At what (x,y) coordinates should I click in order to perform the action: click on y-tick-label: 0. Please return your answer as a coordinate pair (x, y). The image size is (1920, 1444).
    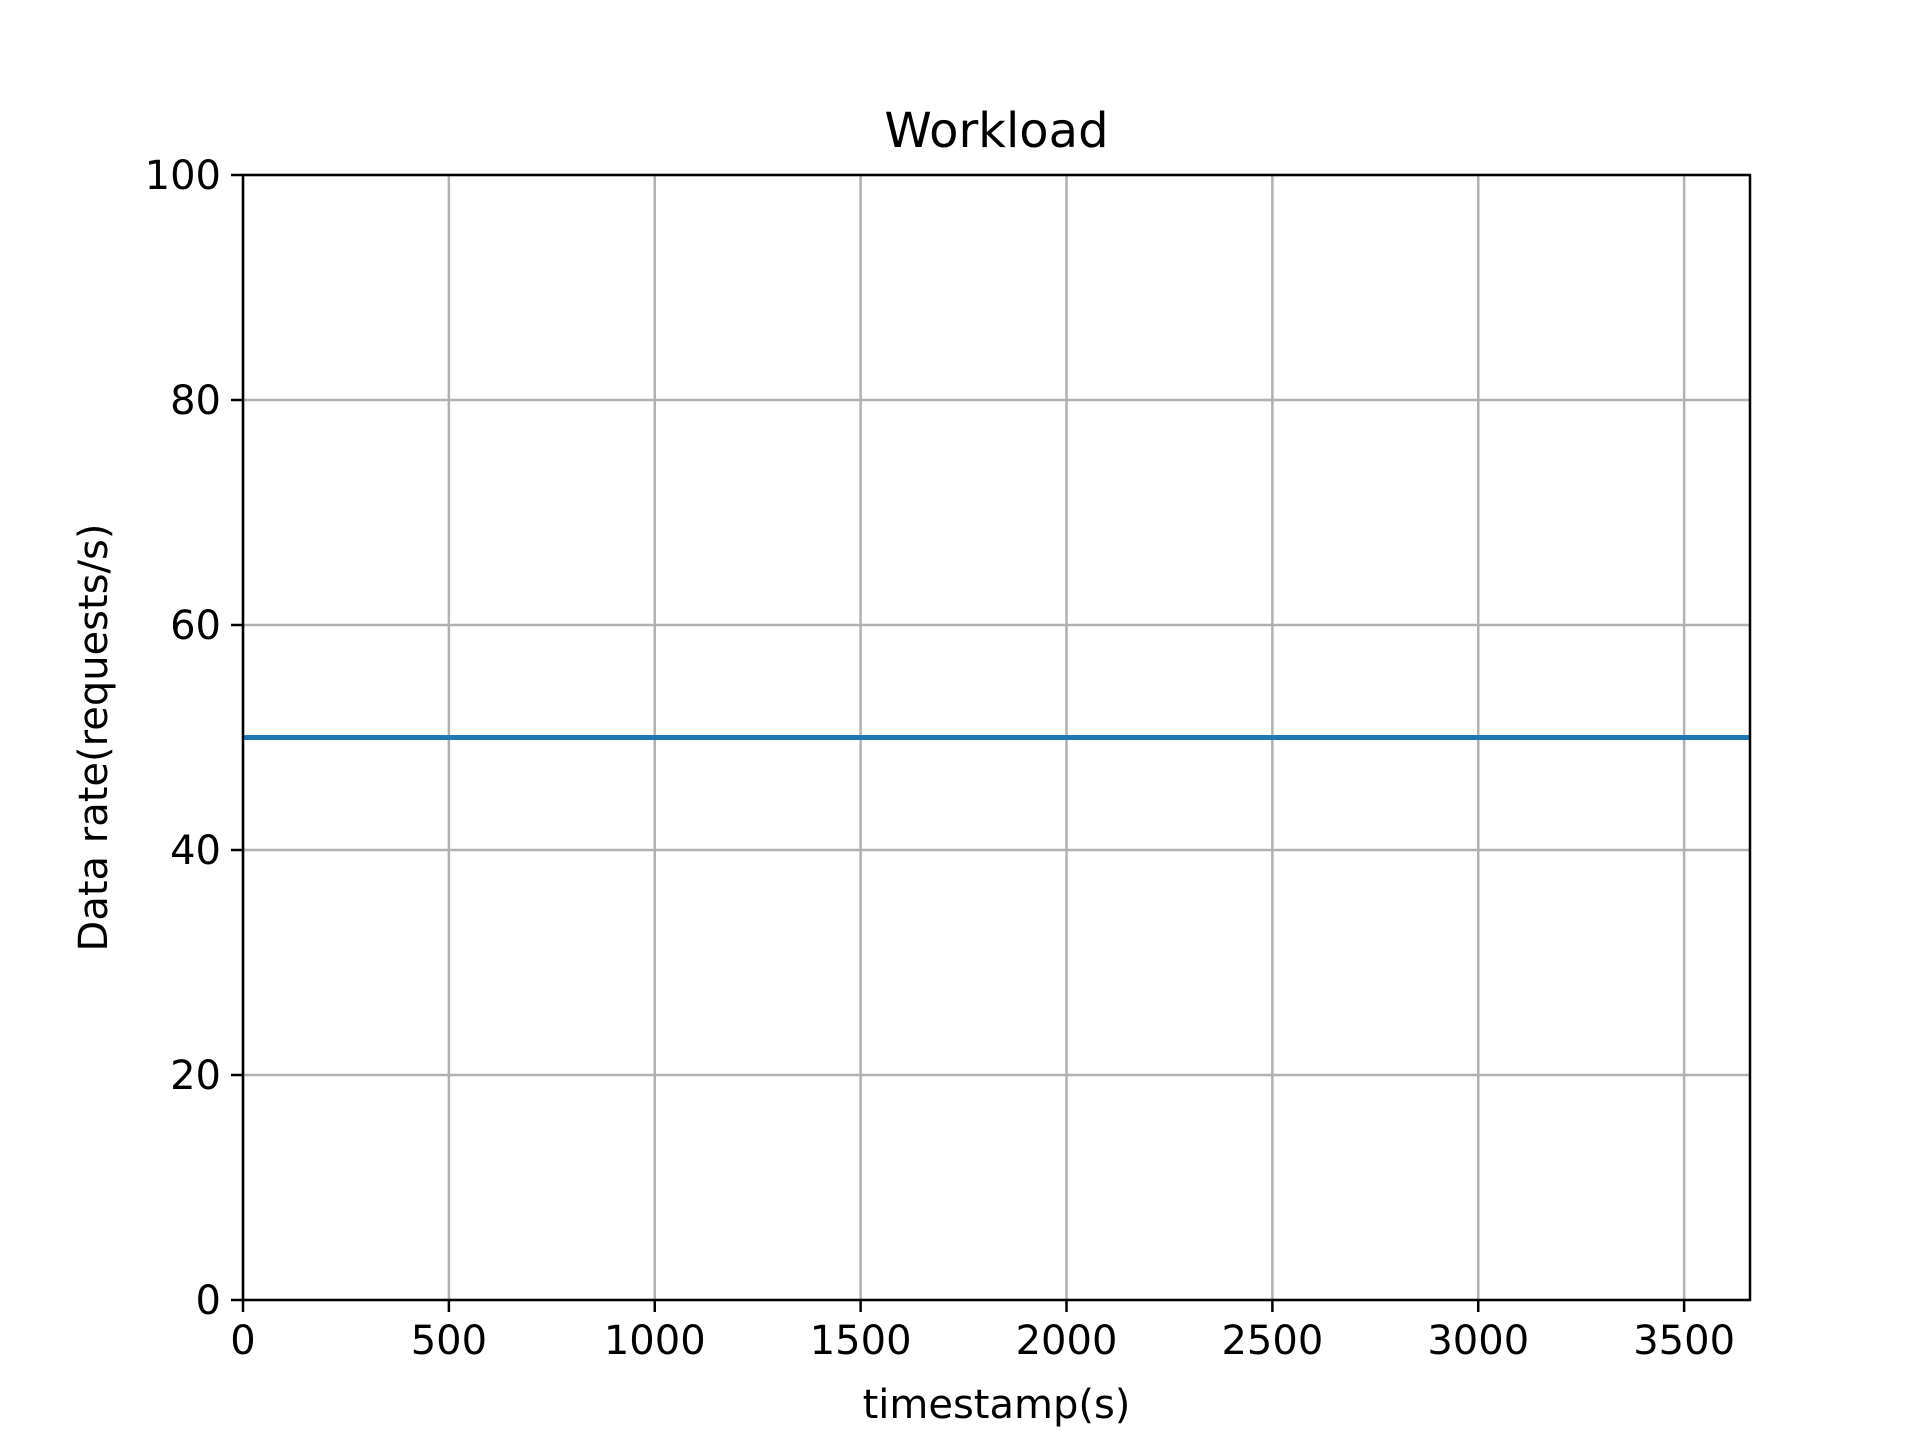
    Looking at the image, I should click on (208, 1301).